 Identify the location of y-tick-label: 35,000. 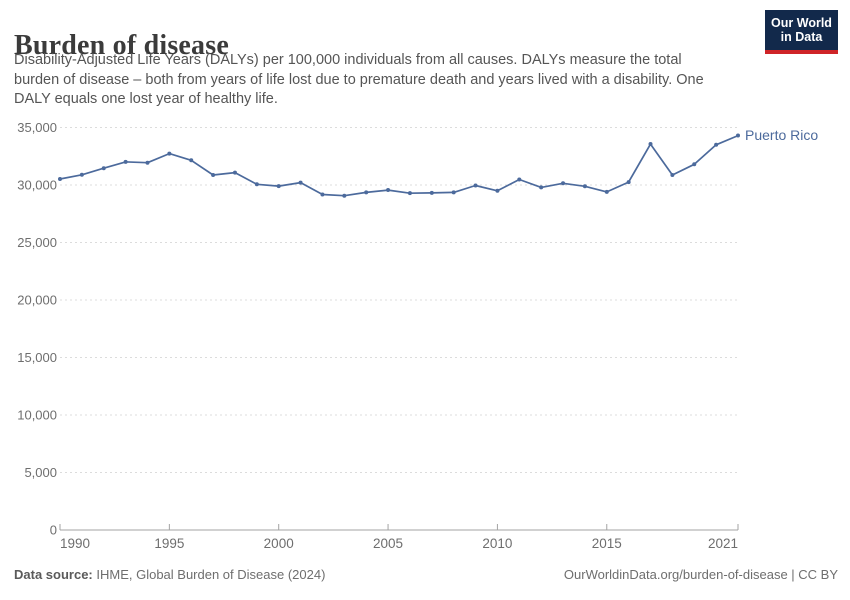
(37, 127).